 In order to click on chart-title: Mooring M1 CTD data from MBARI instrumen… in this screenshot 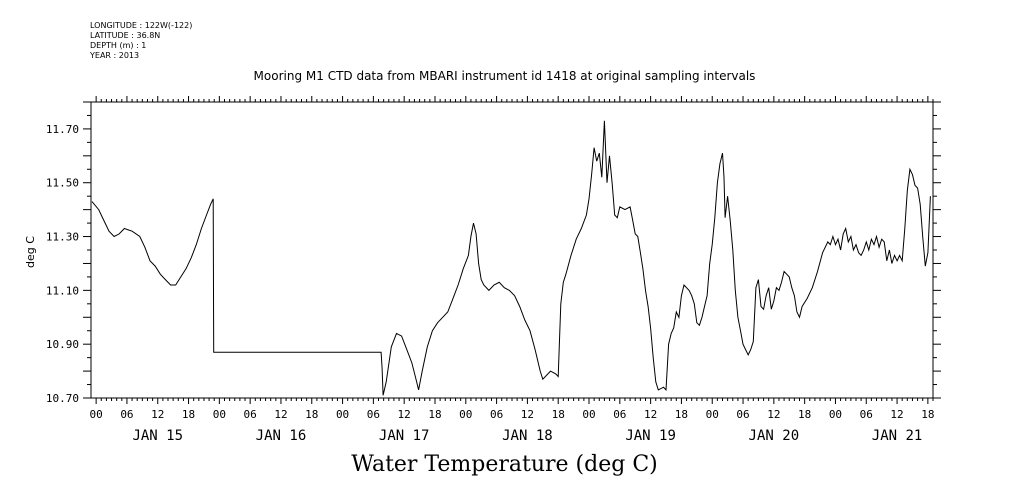, I will do `click(504, 76)`.